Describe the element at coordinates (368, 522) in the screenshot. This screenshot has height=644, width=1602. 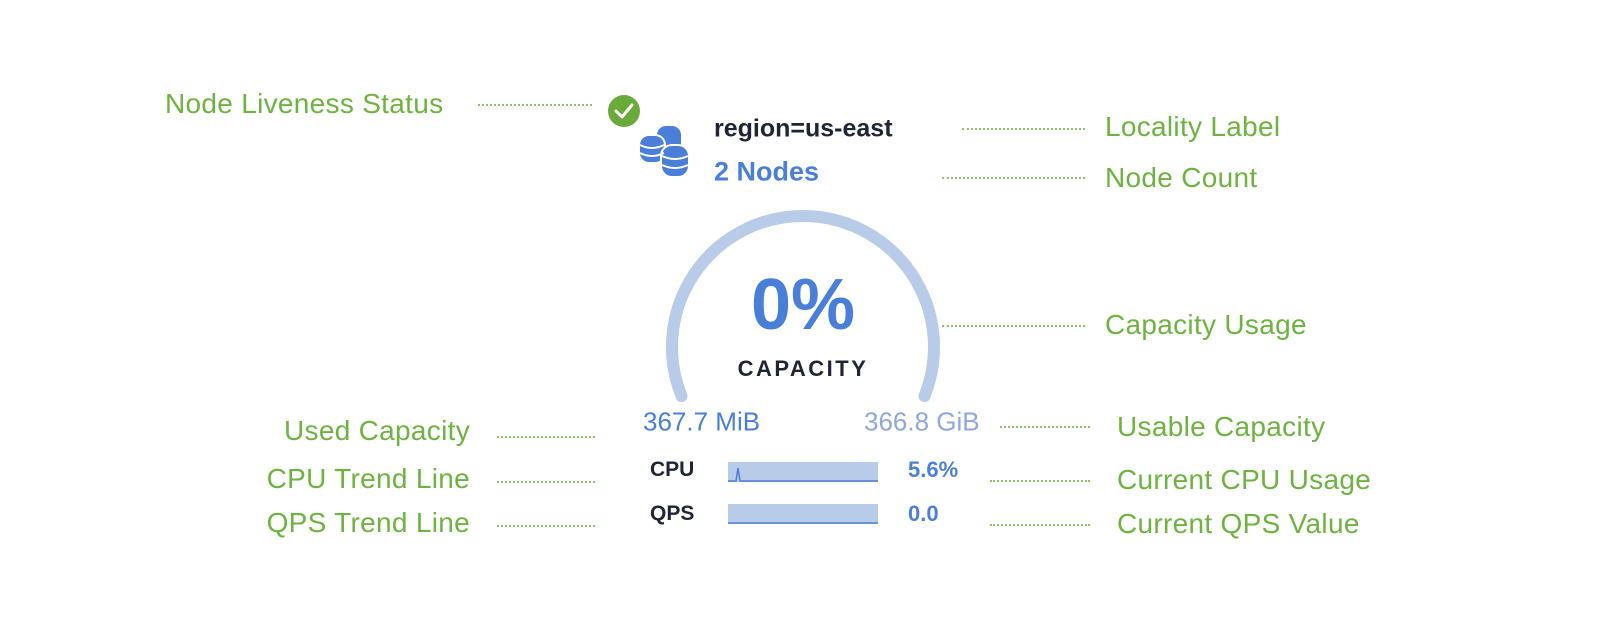
I see `annotation-qps-trend-line: QPS Trend Line` at that location.